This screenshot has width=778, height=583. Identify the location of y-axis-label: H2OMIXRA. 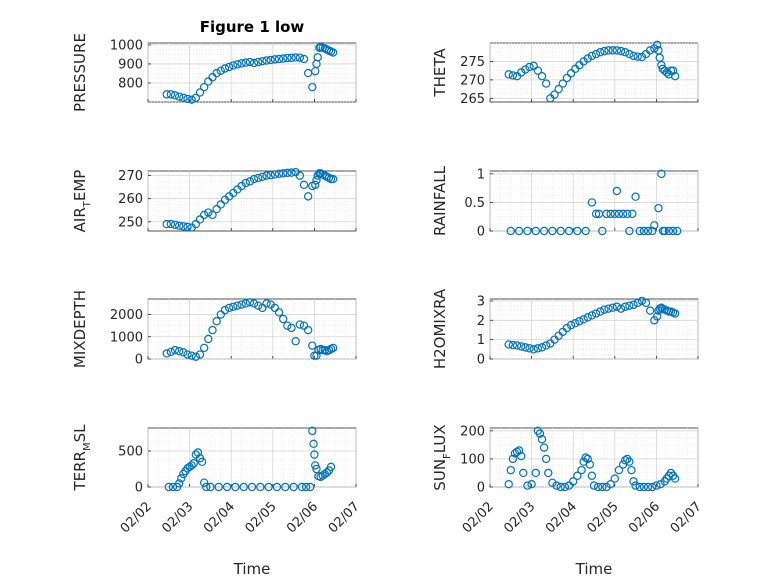
(440, 328).